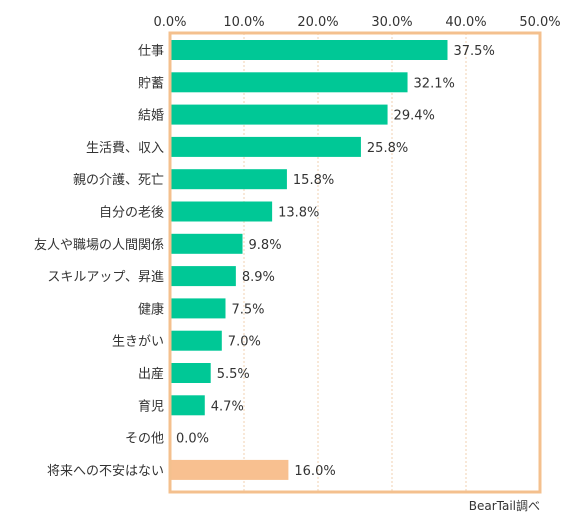 Image resolution: width=583 pixels, height=525 pixels. I want to click on tick-layer: 0.0% 10.0% 20.0% 30.0% 40.0% 50.0%, so click(356, 22).